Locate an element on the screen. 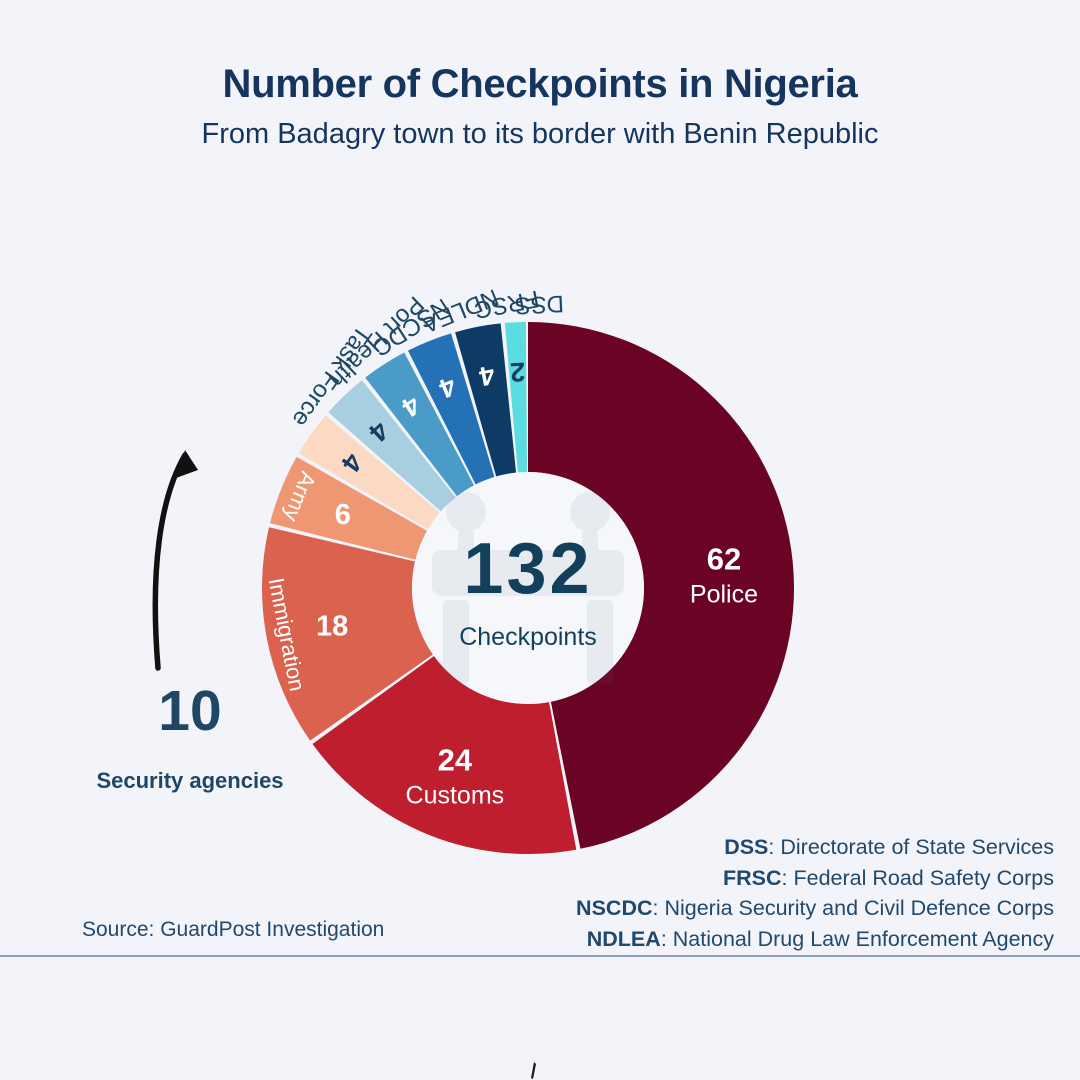 The width and height of the screenshot is (1080, 1080). center-total-value: 132 is located at coordinates (528, 569).